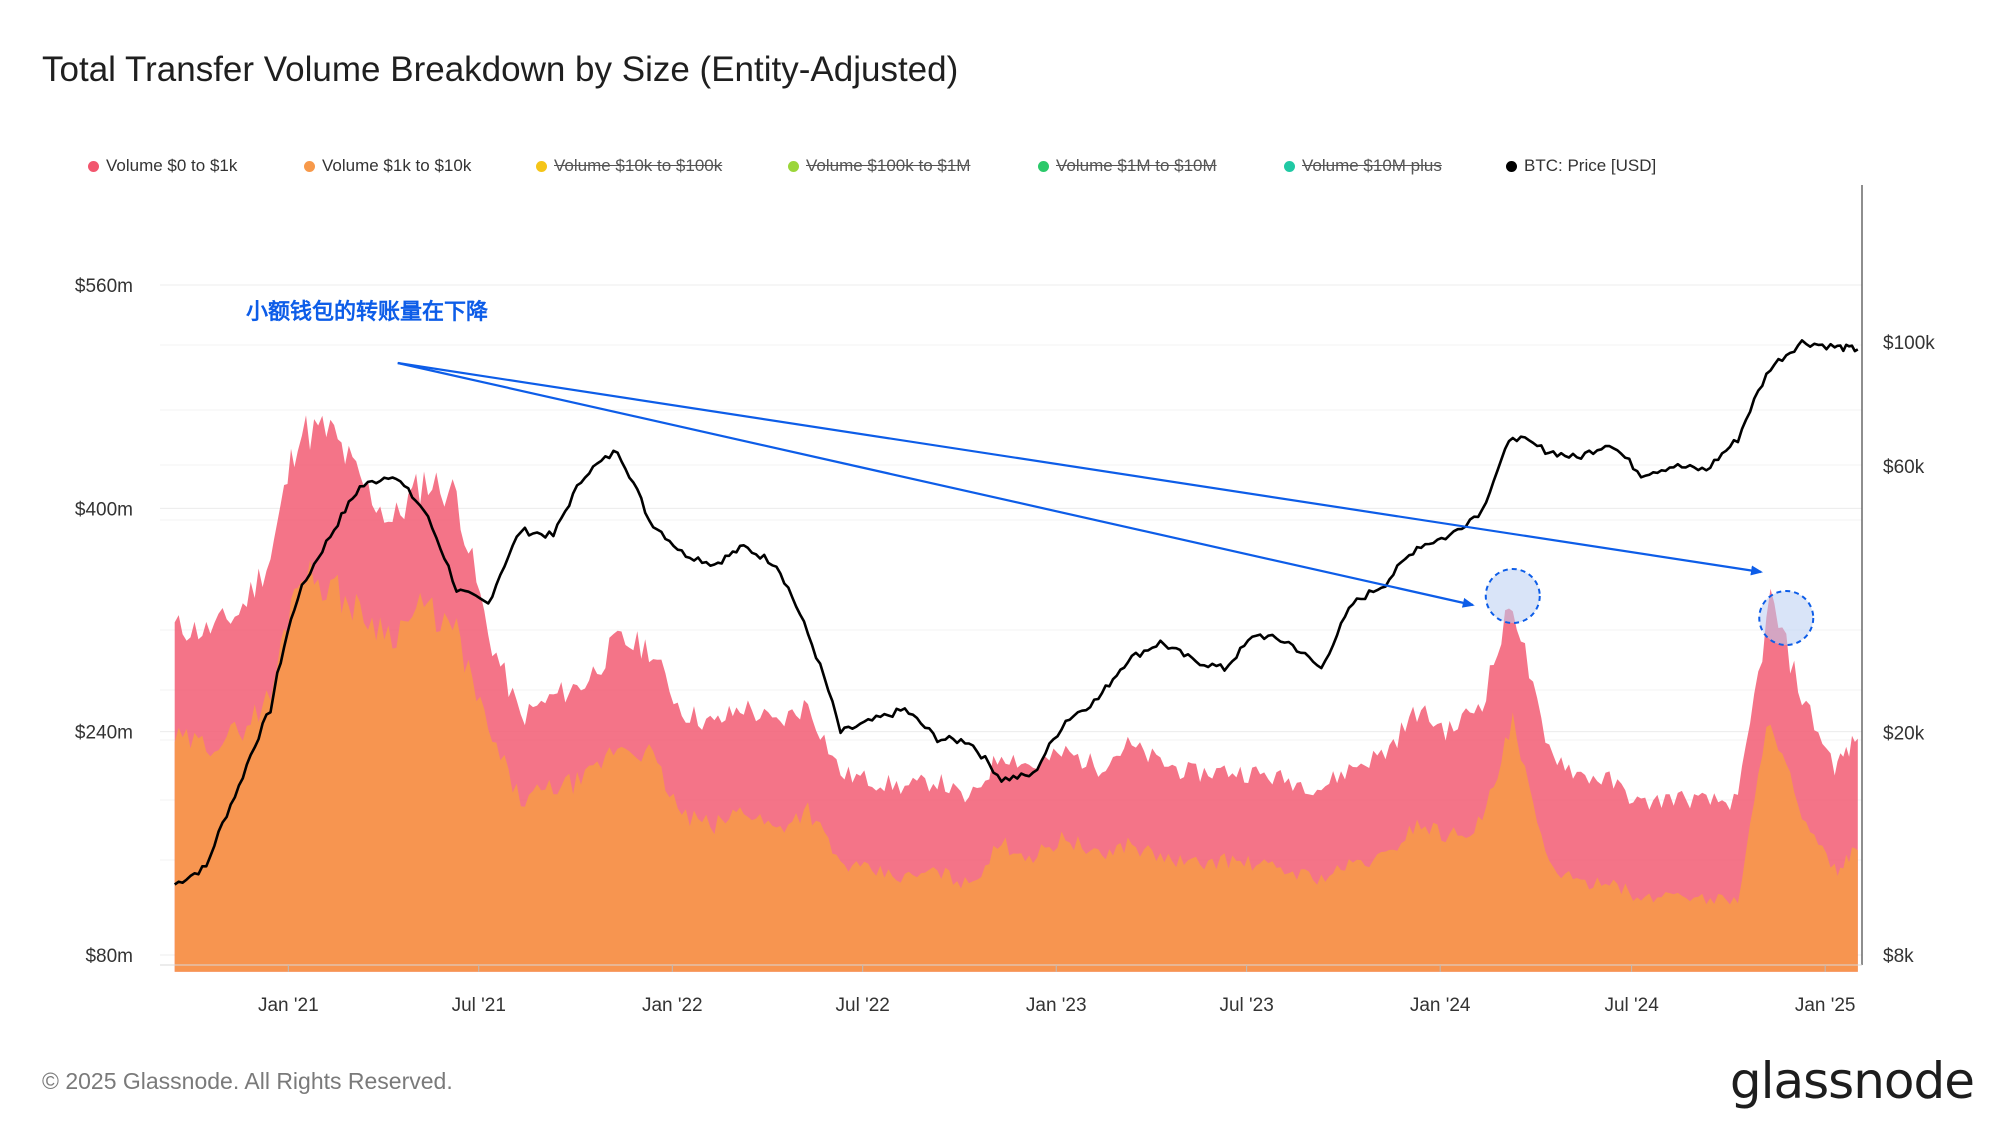 The image size is (2000, 1126). I want to click on glassnode-logo: glassnode, so click(1852, 1081).